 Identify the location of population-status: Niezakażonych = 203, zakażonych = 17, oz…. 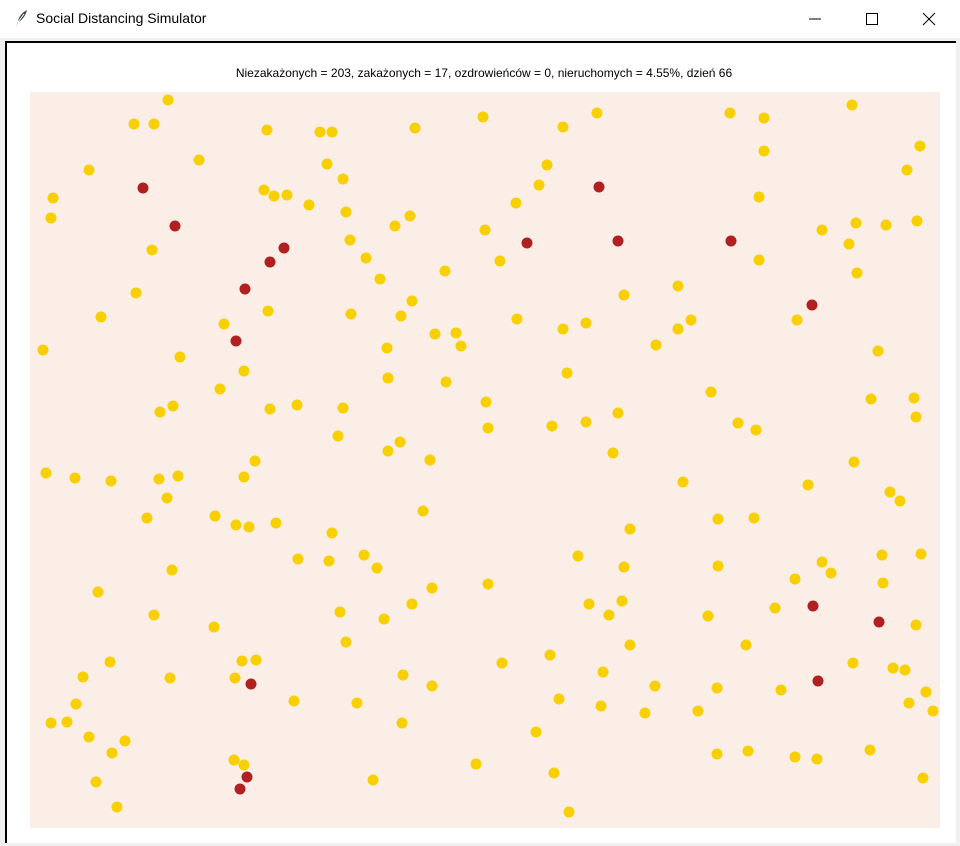
(484, 73).